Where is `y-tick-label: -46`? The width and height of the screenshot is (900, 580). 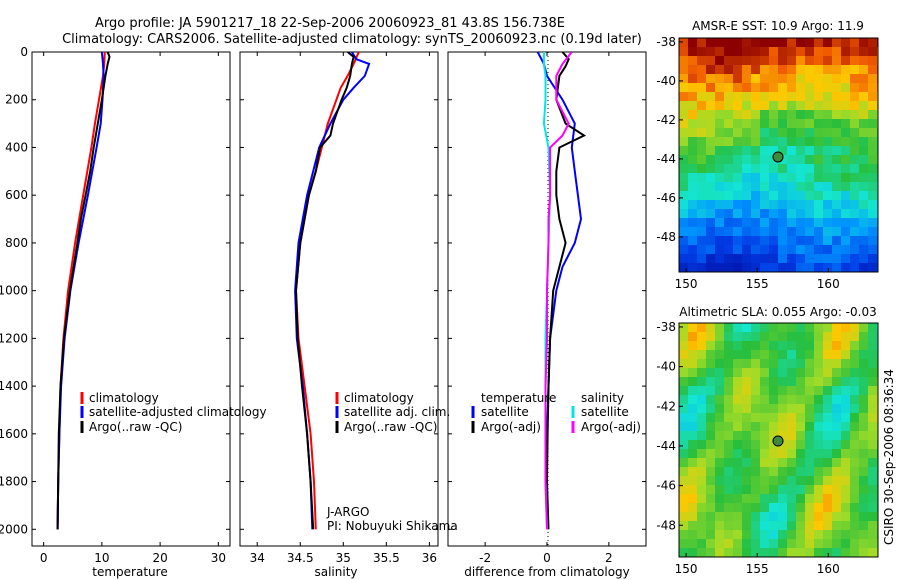 y-tick-label: -46 is located at coordinates (666, 198).